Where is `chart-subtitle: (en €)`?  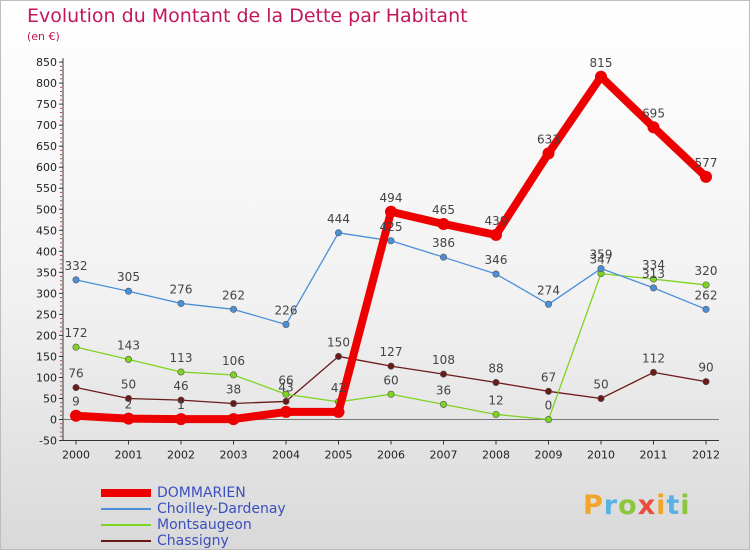
chart-subtitle: (en €) is located at coordinates (43, 36).